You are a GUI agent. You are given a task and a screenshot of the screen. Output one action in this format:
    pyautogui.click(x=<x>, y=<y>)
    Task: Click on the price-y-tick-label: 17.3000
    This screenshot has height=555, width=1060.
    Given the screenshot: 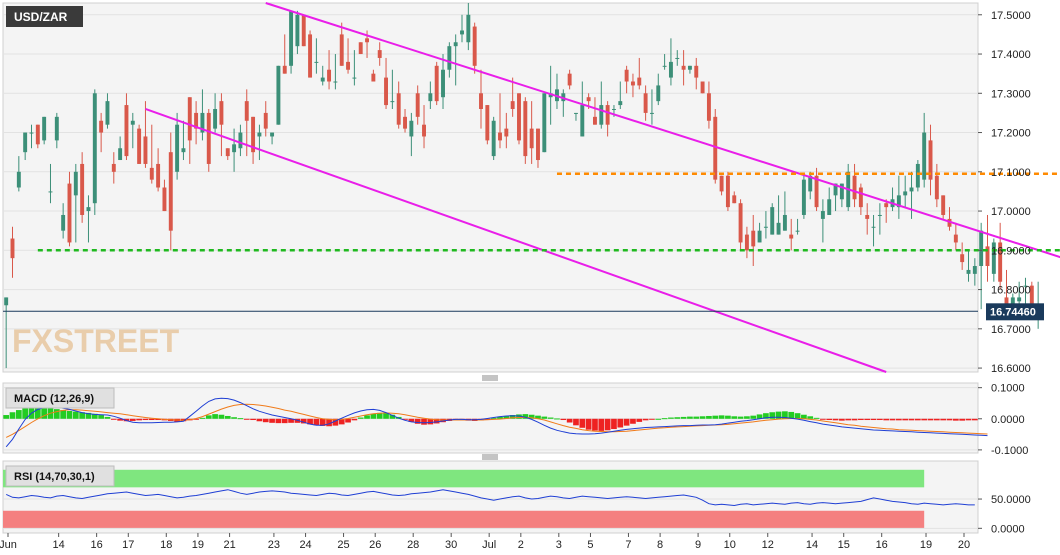 What is the action you would take?
    pyautogui.click(x=1011, y=94)
    